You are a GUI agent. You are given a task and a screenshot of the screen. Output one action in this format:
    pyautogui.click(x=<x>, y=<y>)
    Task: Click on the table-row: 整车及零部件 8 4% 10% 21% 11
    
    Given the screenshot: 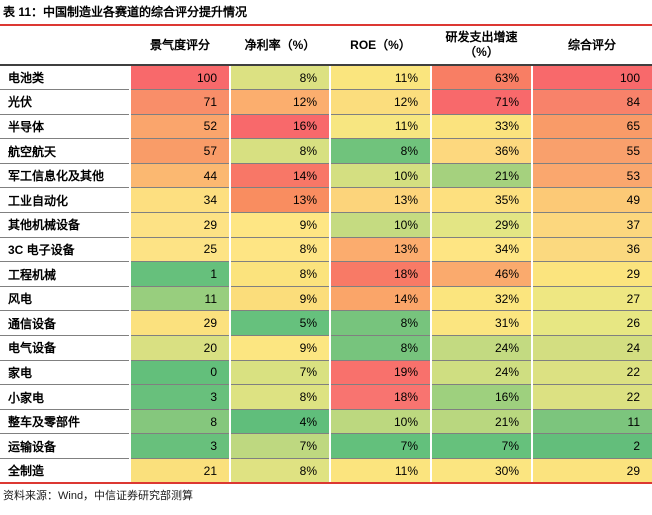 What is the action you would take?
    pyautogui.click(x=326, y=422)
    